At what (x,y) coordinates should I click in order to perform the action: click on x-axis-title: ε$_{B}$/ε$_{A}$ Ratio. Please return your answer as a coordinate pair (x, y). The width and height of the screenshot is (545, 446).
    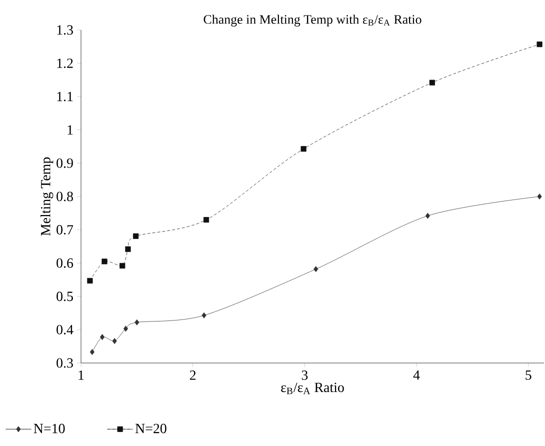
    Looking at the image, I should click on (312, 388).